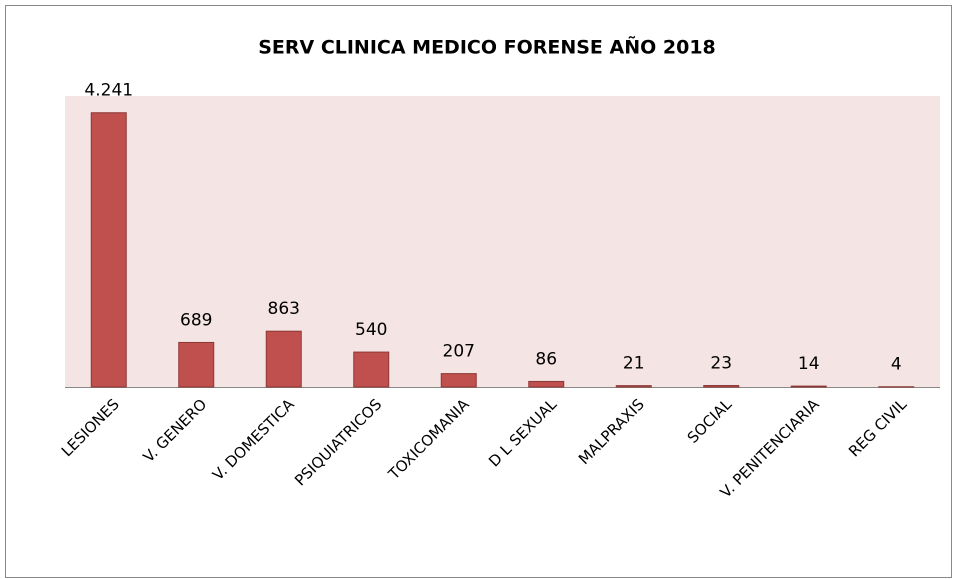  I want to click on data-label: 540, so click(371, 330).